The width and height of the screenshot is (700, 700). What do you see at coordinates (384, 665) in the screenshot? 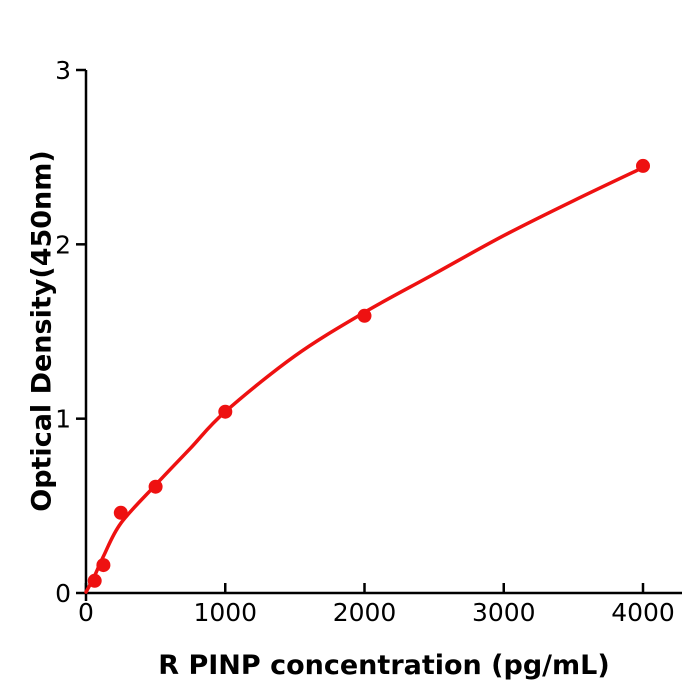
I see `x-axis-title: R PINP concentration (pg/mL)` at bounding box center [384, 665].